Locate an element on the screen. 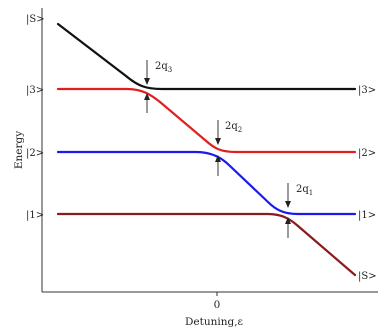  y-axis-title: Energy is located at coordinates (19, 150).